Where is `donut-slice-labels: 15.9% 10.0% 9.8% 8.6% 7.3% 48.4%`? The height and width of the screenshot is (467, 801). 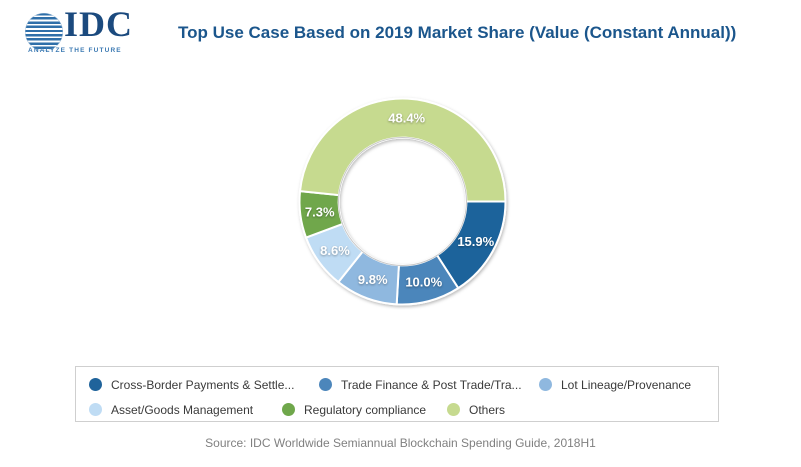
donut-slice-labels: 15.9% 10.0% 9.8% 8.6% 7.3% 48.4% is located at coordinates (400, 200).